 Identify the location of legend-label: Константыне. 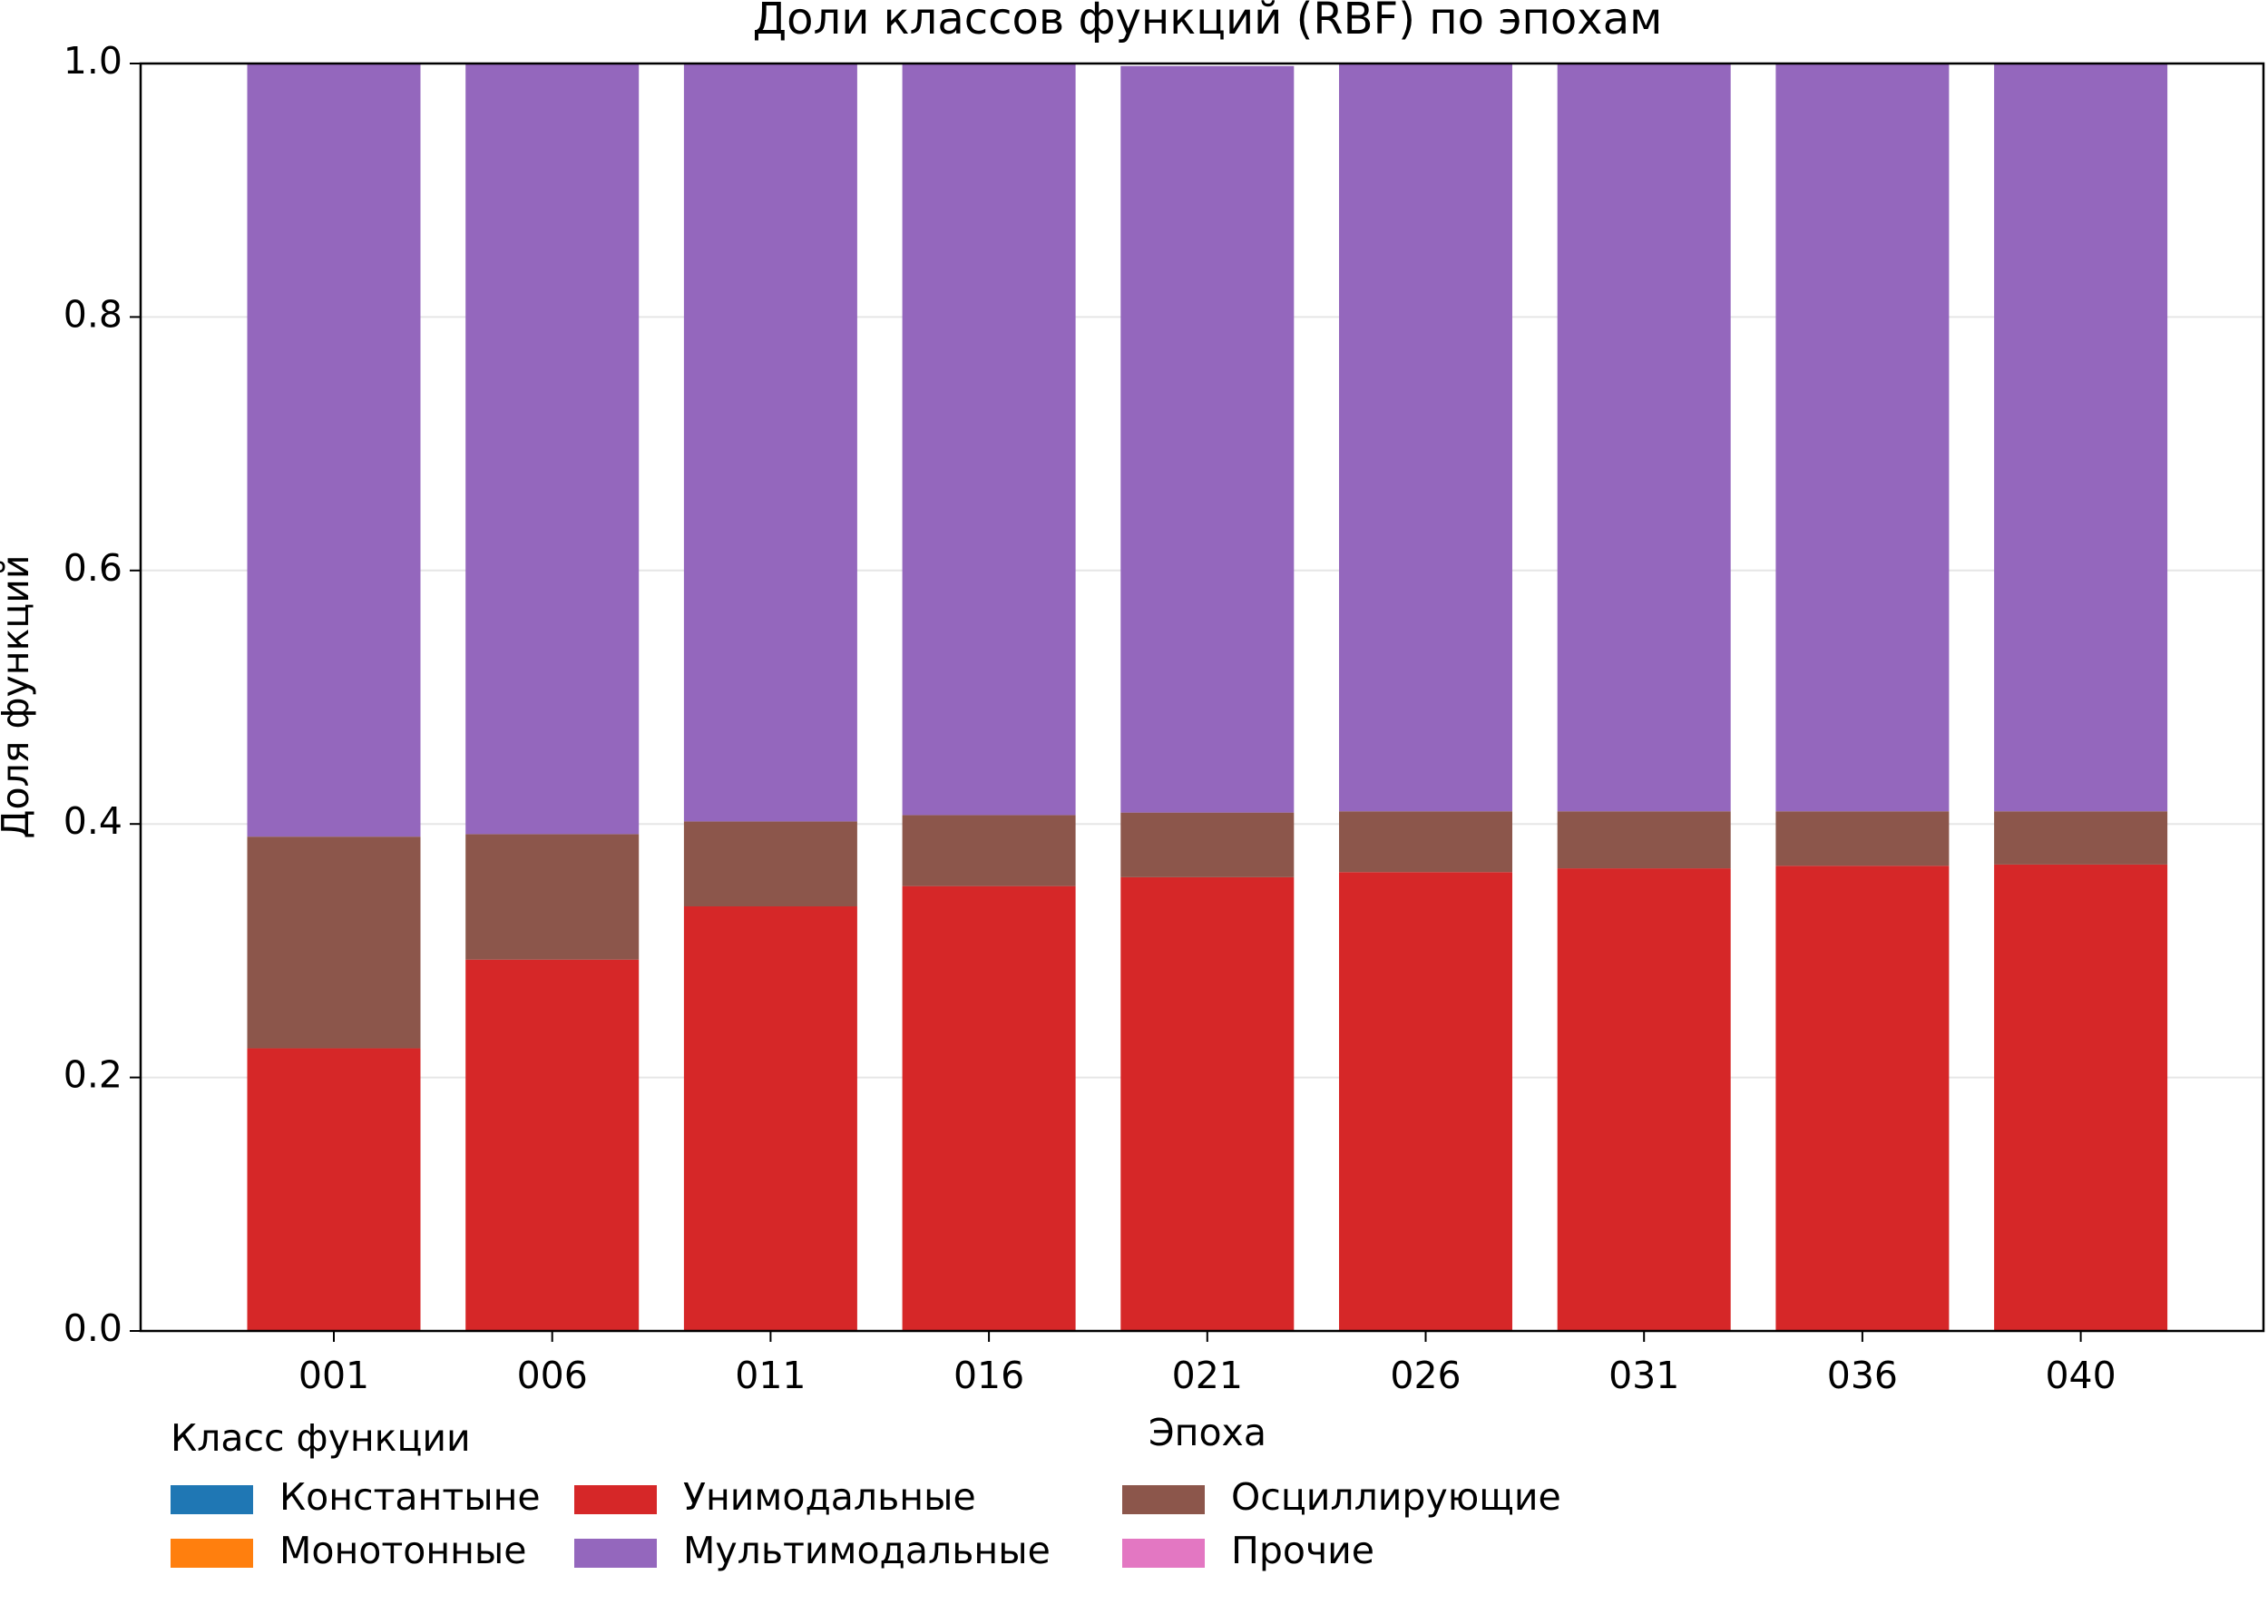
(410, 1497).